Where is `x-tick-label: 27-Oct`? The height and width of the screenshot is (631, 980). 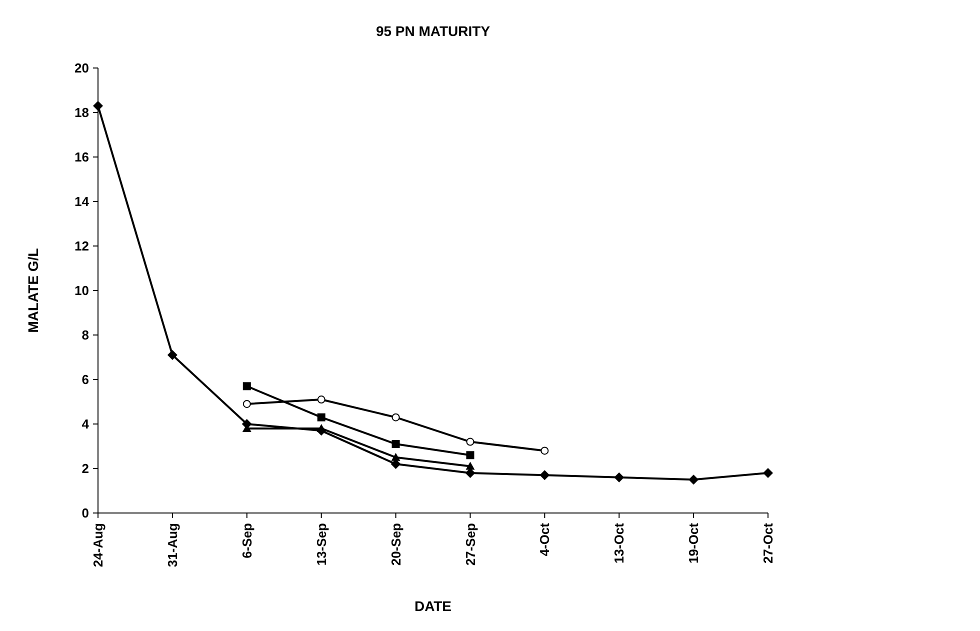
x-tick-label: 27-Oct is located at coordinates (768, 543).